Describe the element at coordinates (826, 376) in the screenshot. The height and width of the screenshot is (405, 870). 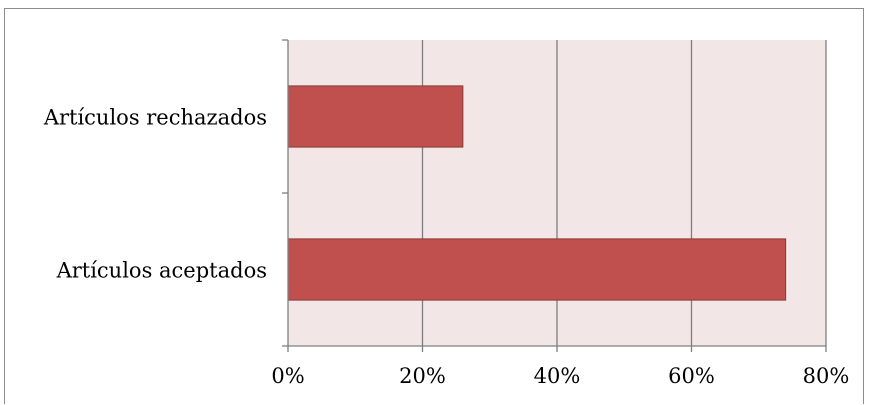
I see `x-tick-label: 80%` at that location.